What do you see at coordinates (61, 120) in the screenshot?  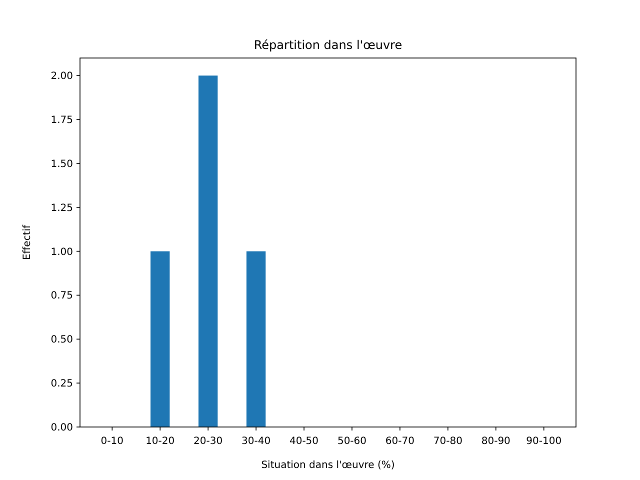 I see `y-tick-label: 1.75` at bounding box center [61, 120].